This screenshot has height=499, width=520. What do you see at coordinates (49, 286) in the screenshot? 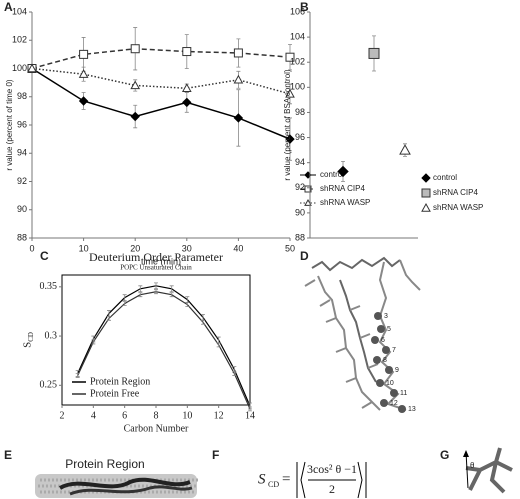
I see `y-tick-label: 0.35` at bounding box center [49, 286].